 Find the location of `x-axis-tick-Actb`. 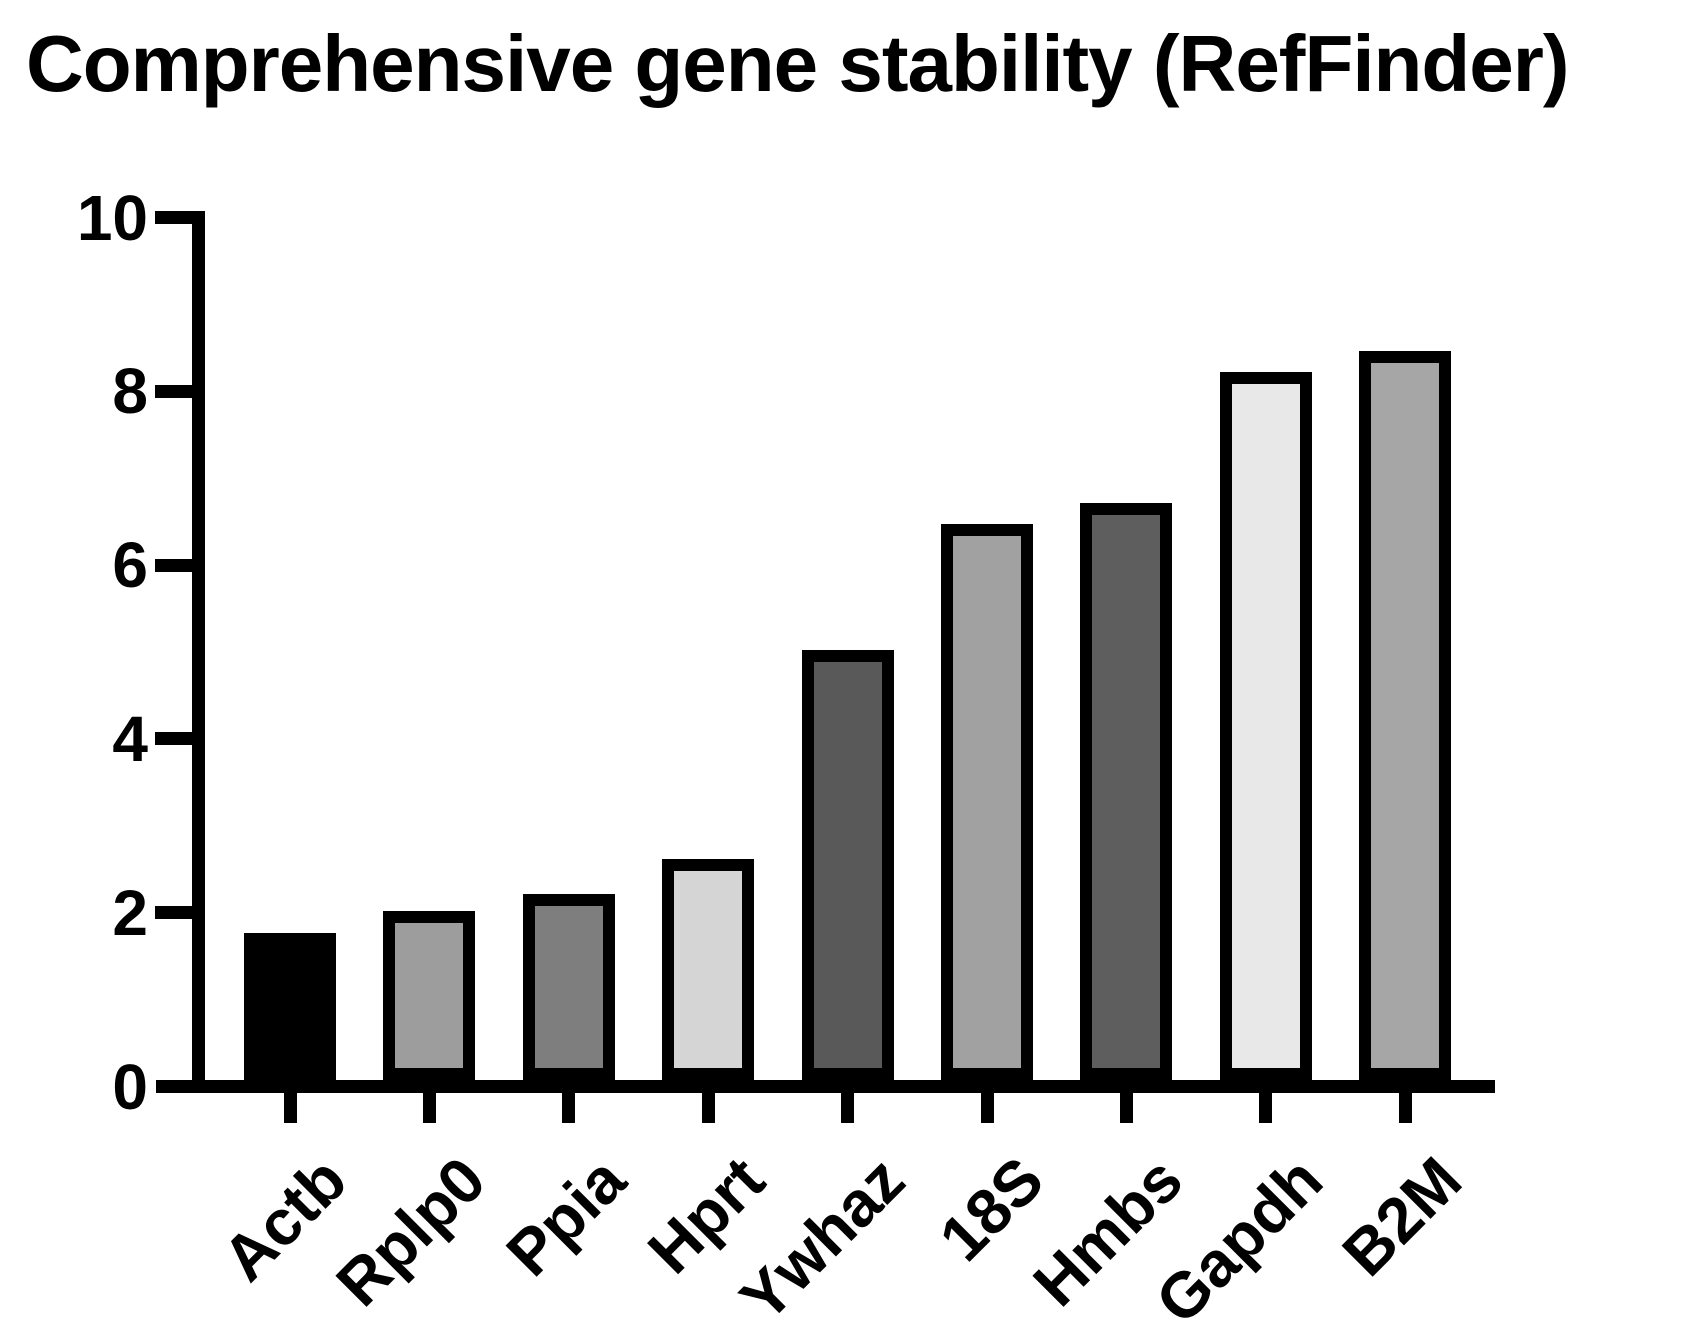

x-axis-tick-Actb is located at coordinates (290, 1108).